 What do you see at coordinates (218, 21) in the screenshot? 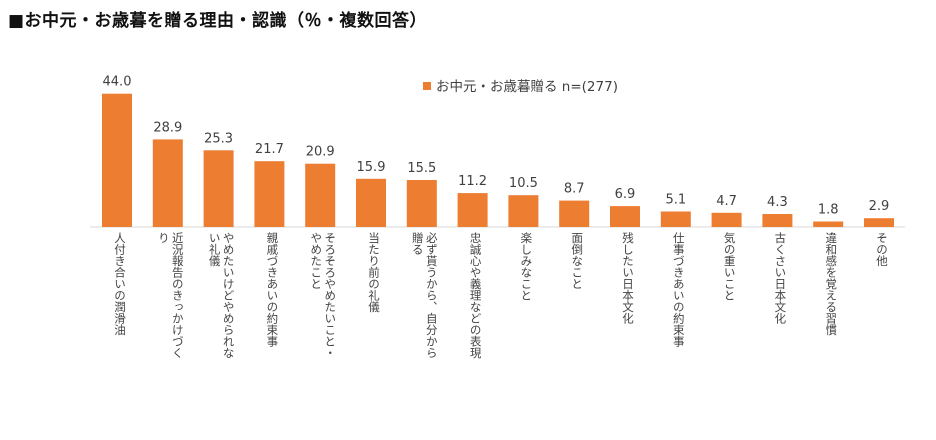
I see `chart-title: ■お中元・お歳暮を贈る理由・認識（％・複数回答）` at bounding box center [218, 21].